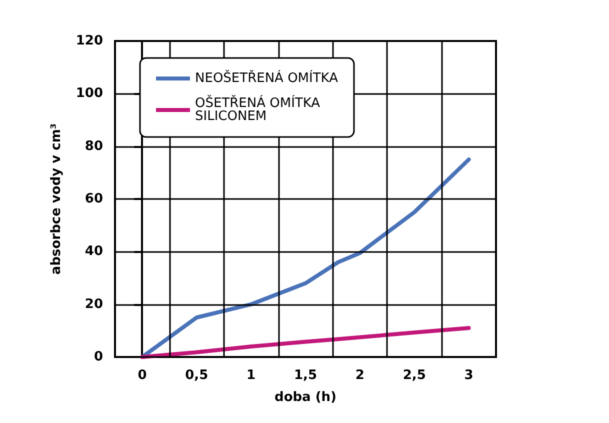 This screenshot has height=423, width=609. I want to click on x-tick-label: 2,5, so click(414, 375).